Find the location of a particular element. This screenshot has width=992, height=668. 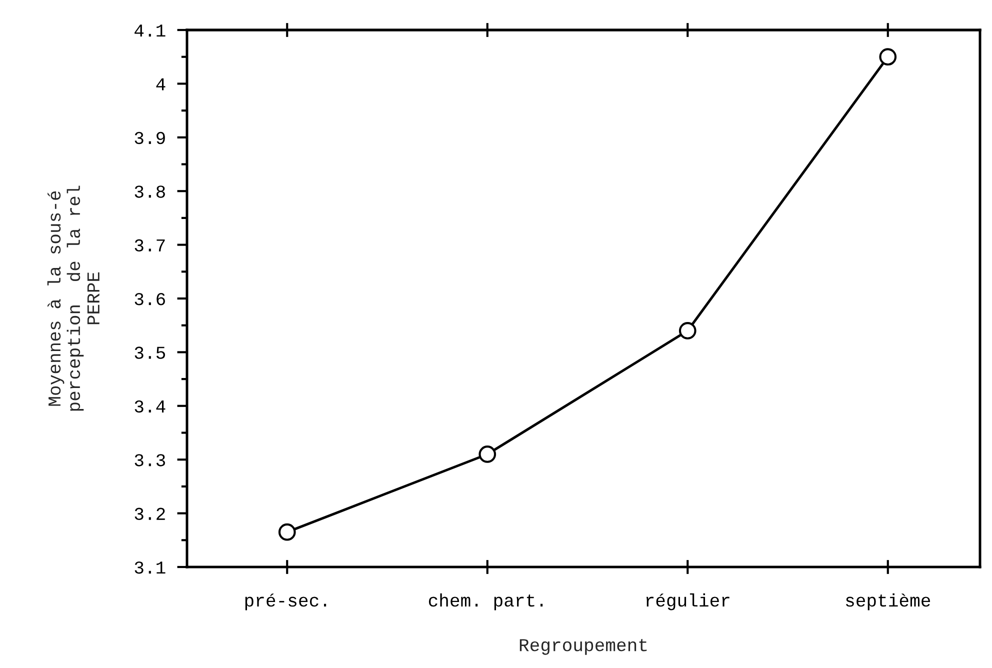

y-tick-label: 3.9 is located at coordinates (149, 138).